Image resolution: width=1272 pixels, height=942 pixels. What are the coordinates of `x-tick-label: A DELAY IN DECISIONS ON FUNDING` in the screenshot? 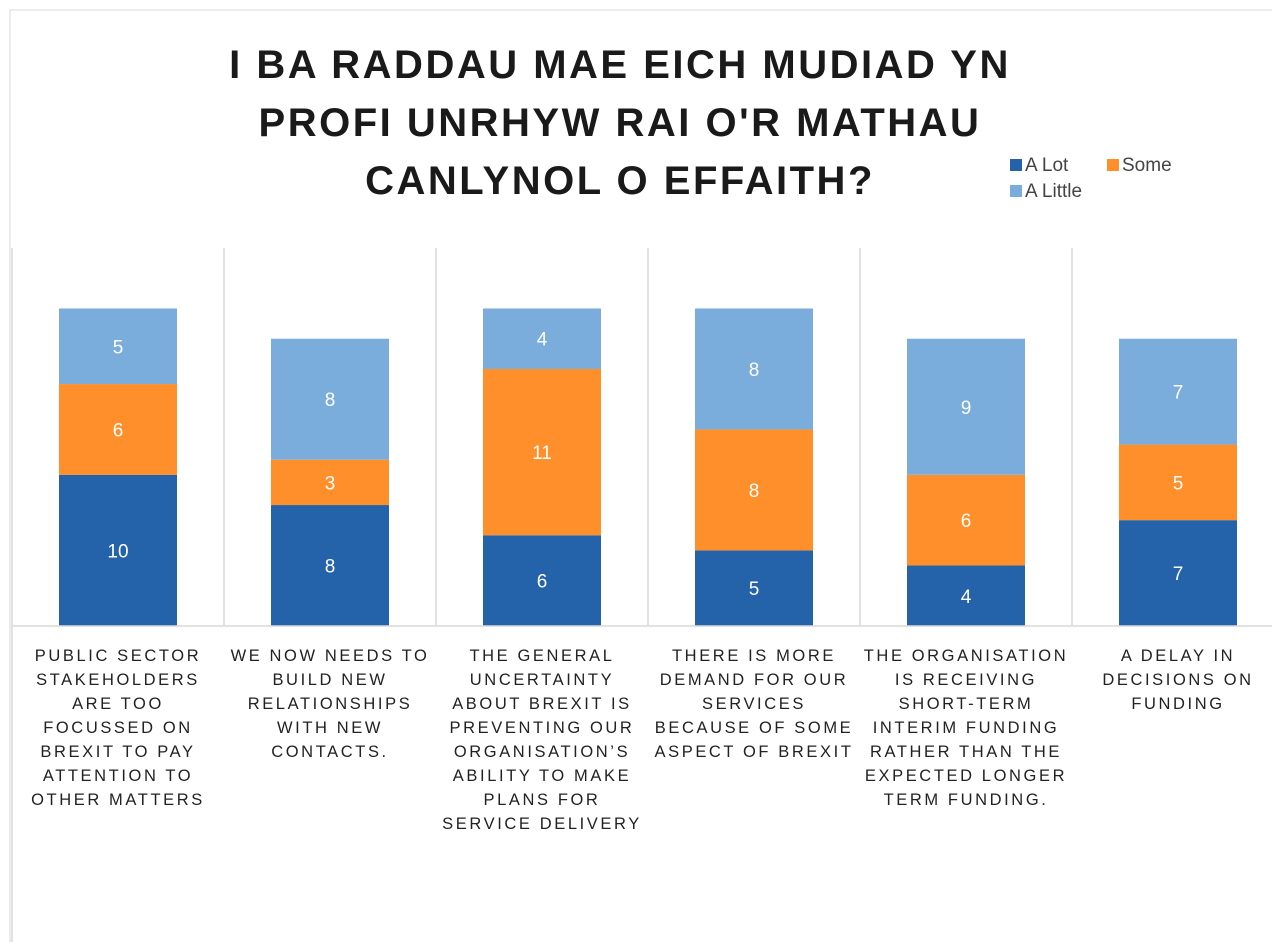 It's located at (1178, 680).